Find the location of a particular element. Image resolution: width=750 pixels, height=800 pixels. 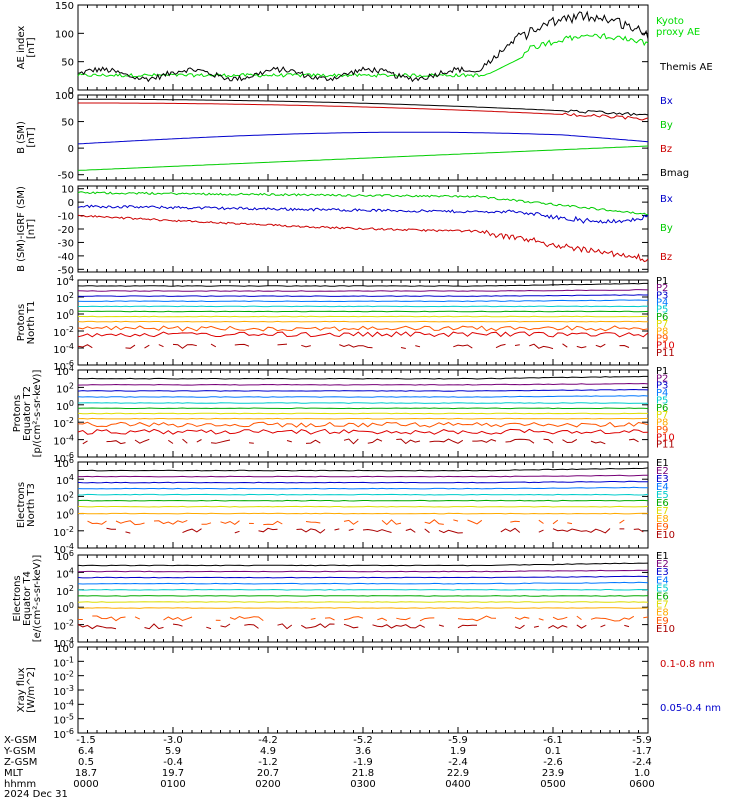

panel-6-legend-3: E3 is located at coordinates (662, 479).